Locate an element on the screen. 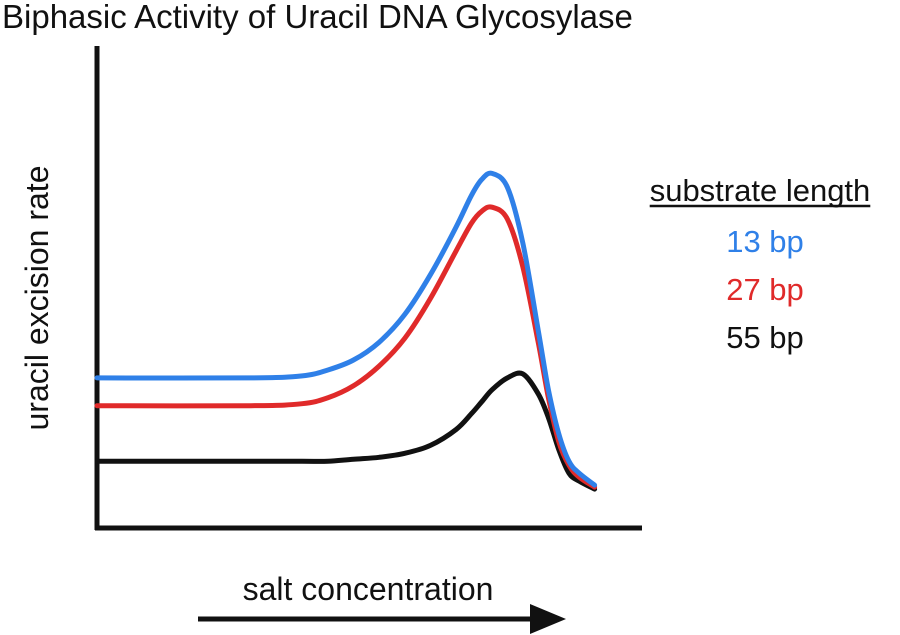 Image resolution: width=900 pixels, height=635 pixels. legend-item-13-bp: 13 bp is located at coordinates (765, 241).